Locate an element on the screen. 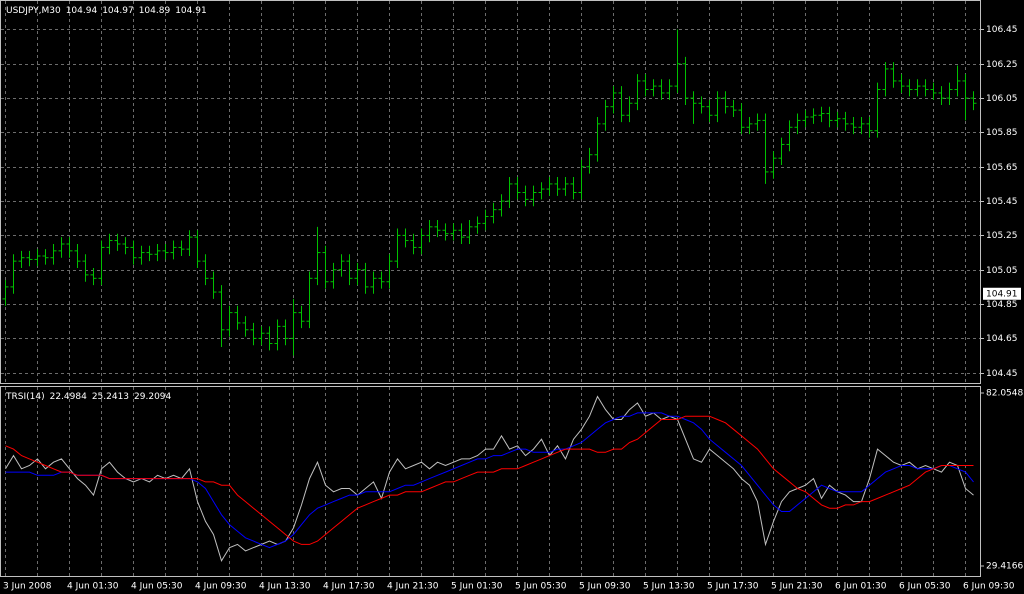 The height and width of the screenshot is (594, 1024). x-tick-label: 4 Jun 21:30 is located at coordinates (413, 587).